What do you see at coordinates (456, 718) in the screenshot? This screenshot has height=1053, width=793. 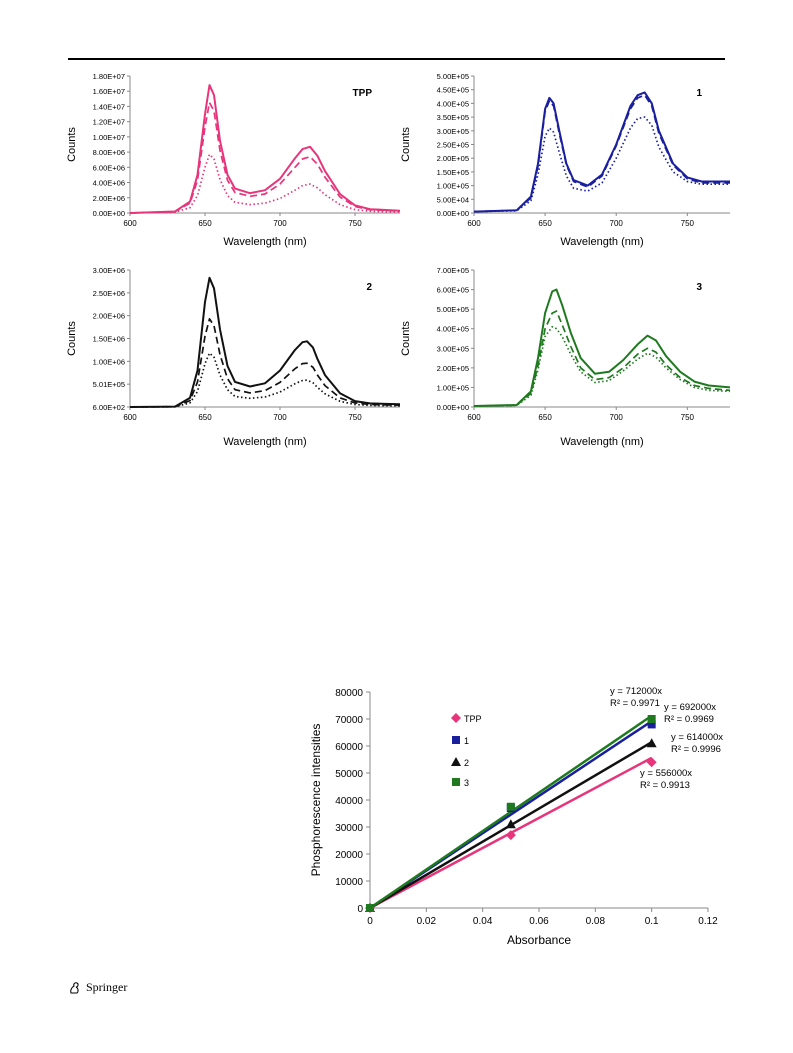 I see `legend-marker-tpp` at bounding box center [456, 718].